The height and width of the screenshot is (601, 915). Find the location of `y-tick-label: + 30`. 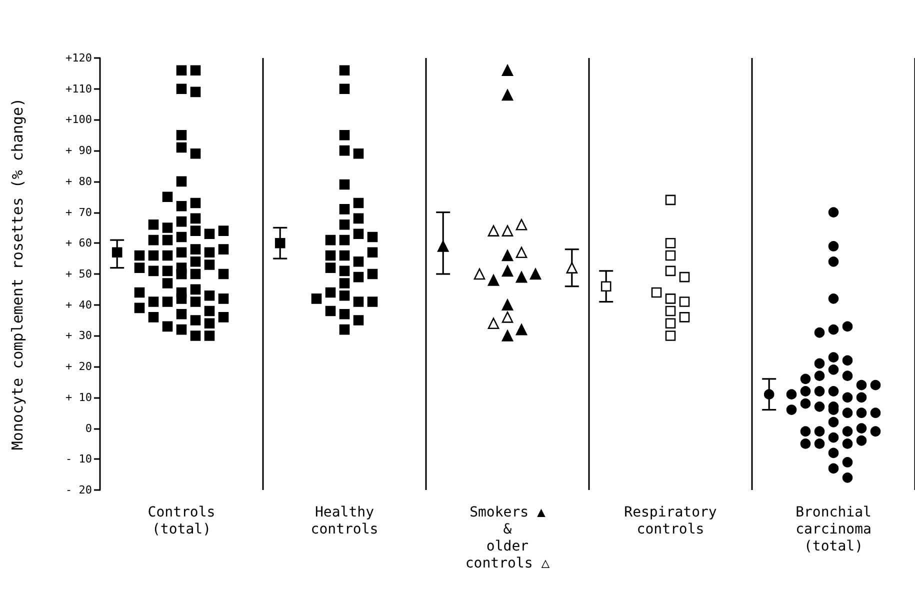

y-tick-label: + 30 is located at coordinates (79, 335).